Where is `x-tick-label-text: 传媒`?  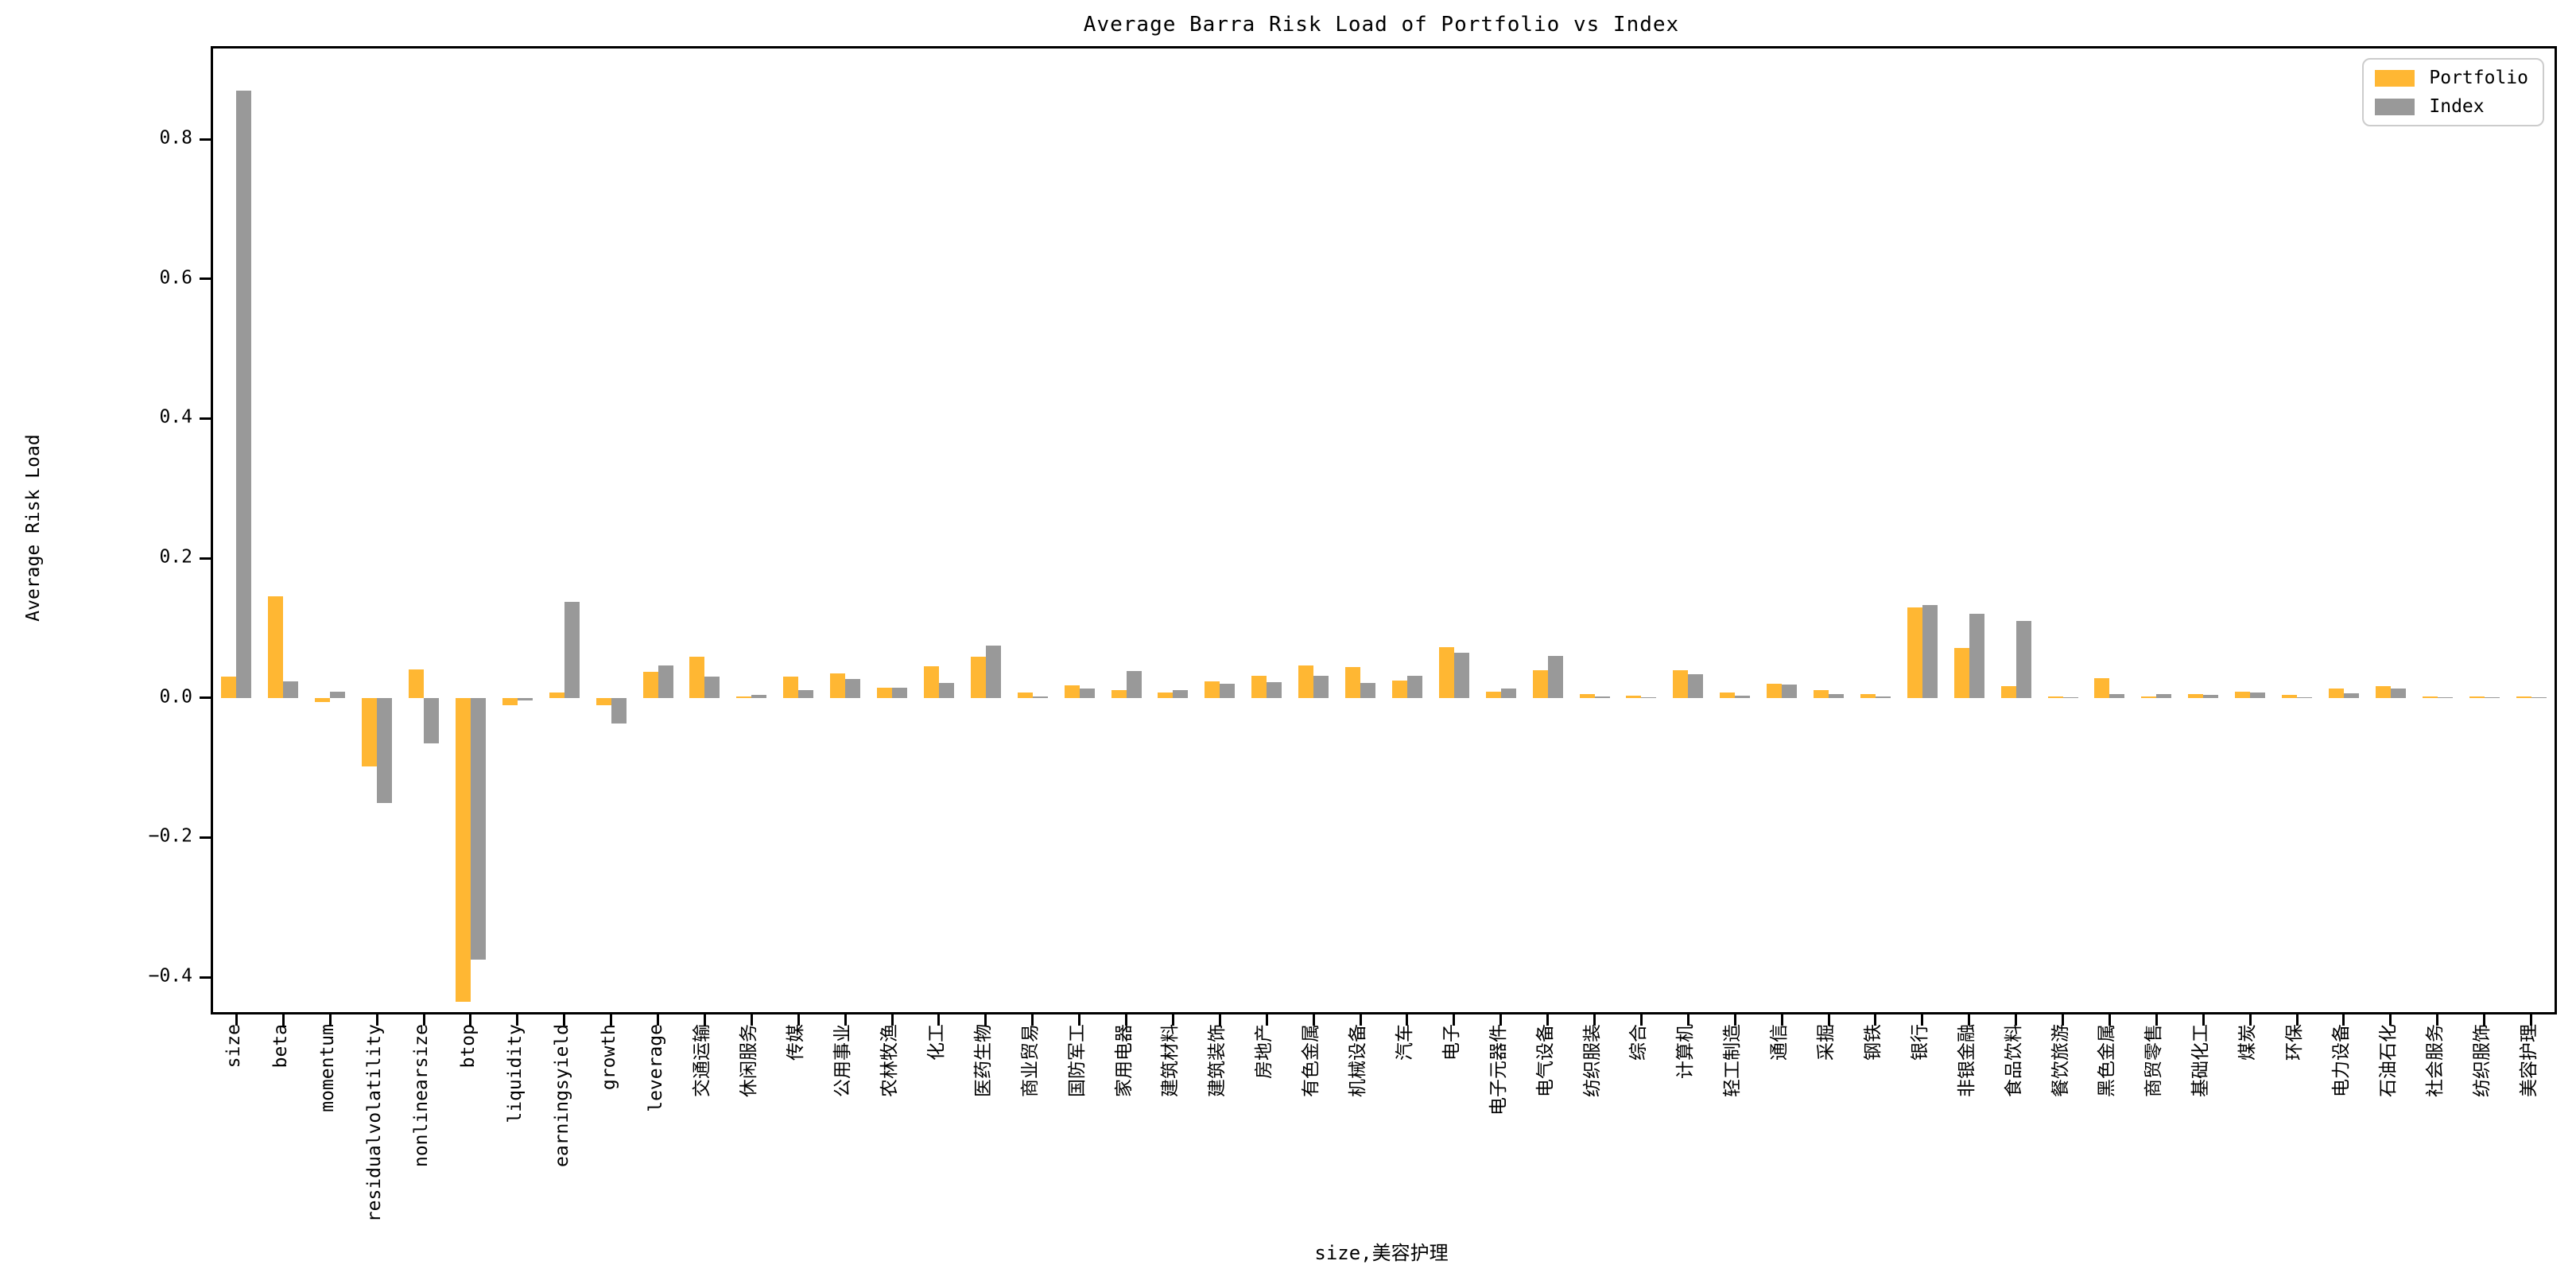
x-tick-label-text: 传媒 is located at coordinates (796, 1043).